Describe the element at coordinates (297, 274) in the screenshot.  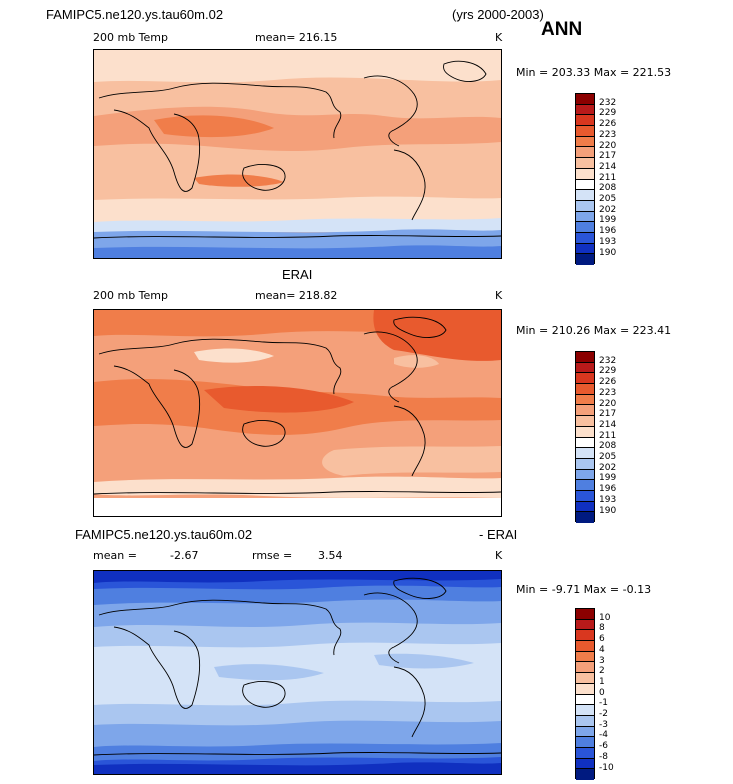
I see `panel2-title: ERAI` at that location.